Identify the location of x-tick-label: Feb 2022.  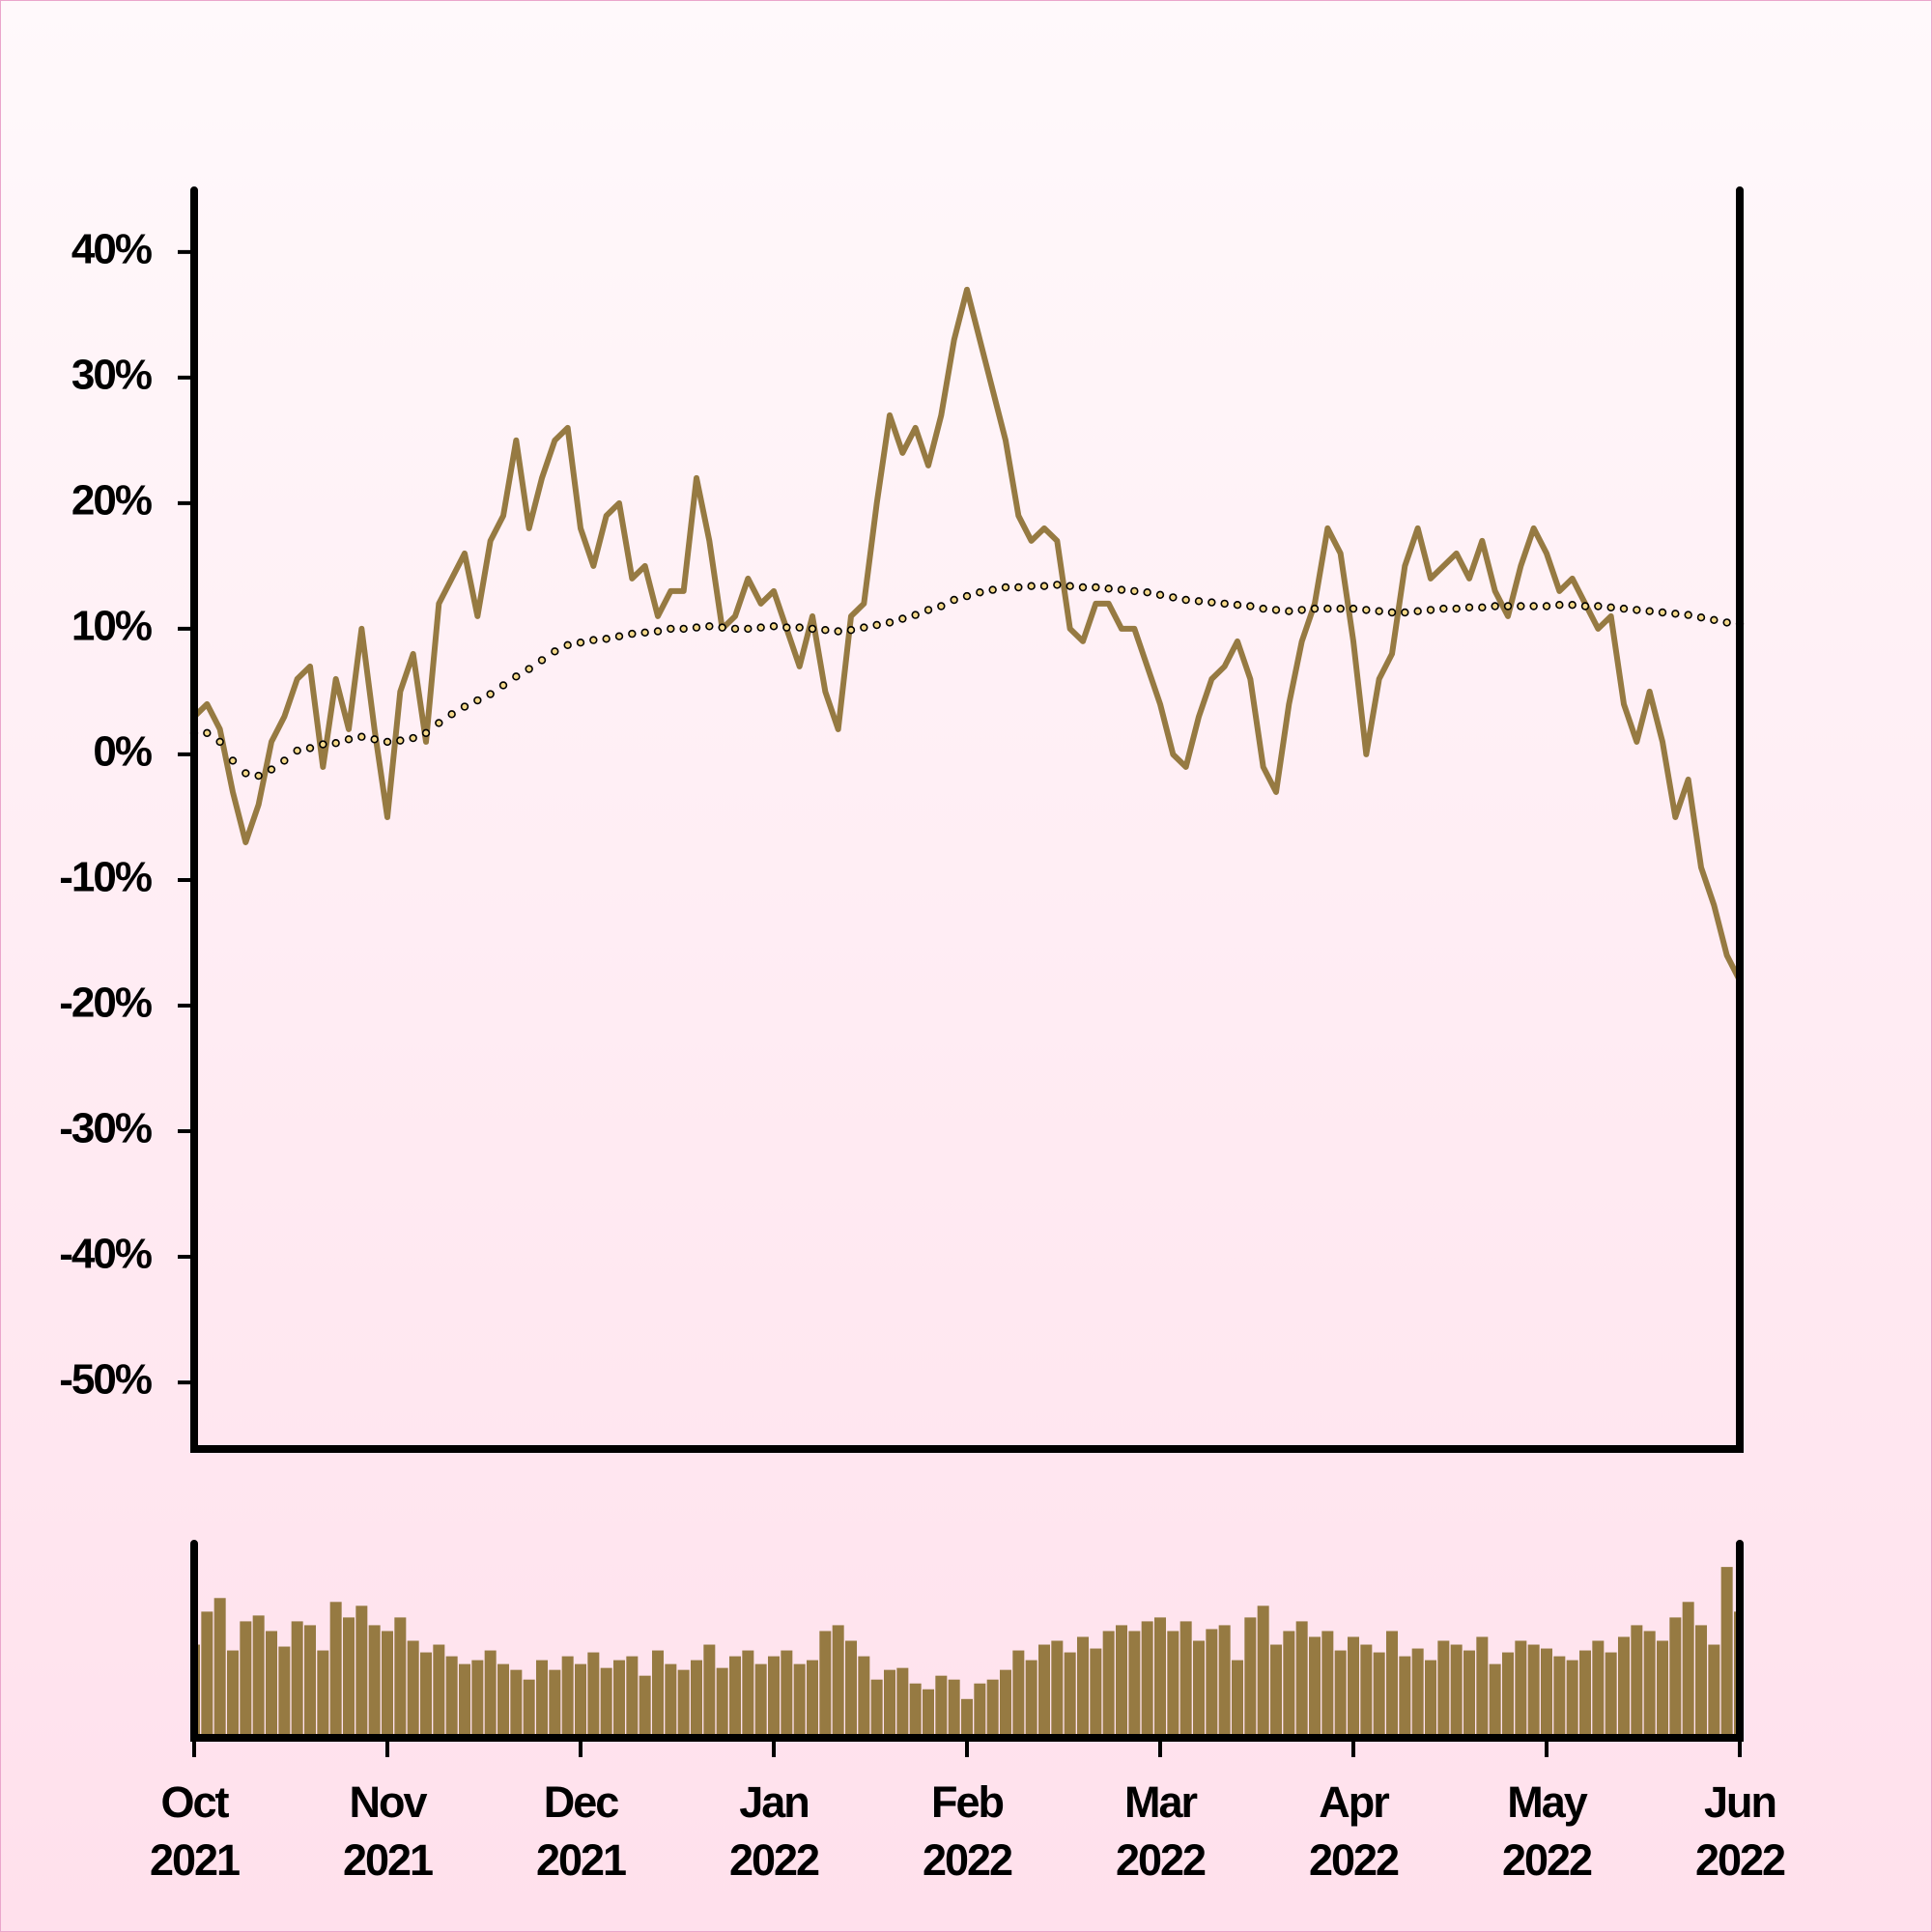
(967, 1831).